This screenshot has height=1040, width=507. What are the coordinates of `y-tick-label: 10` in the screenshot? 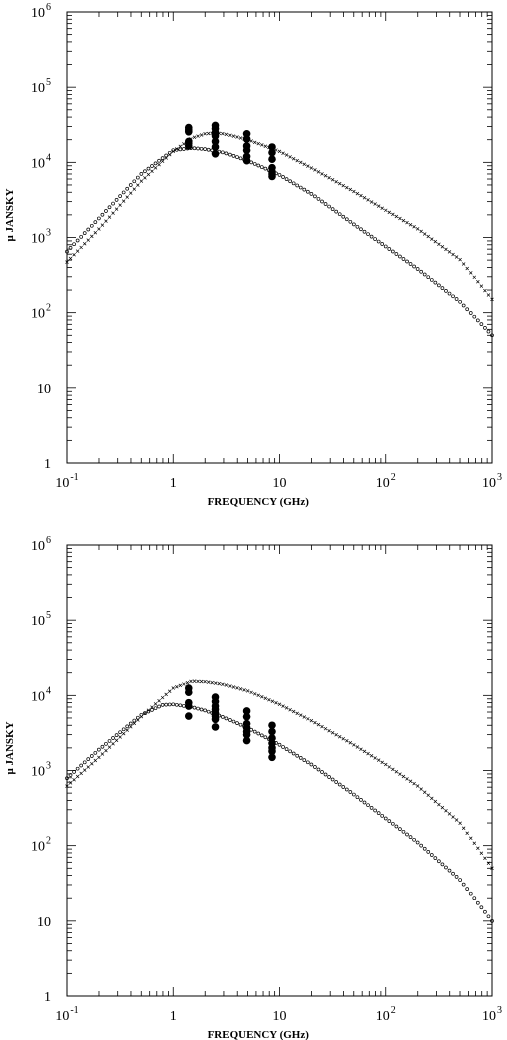 It's located at (44, 389).